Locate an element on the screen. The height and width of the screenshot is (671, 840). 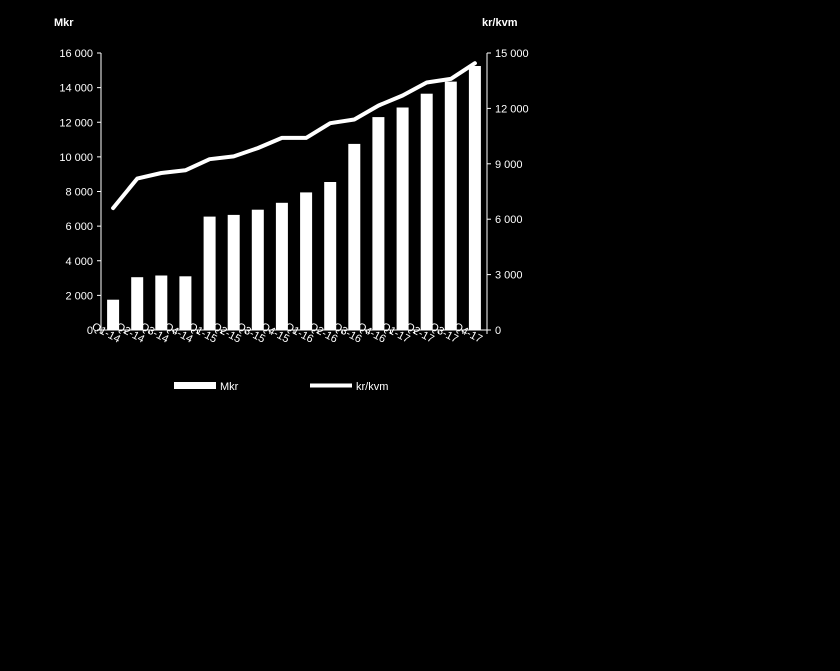
right-tick-label: 12 000 is located at coordinates (512, 109).